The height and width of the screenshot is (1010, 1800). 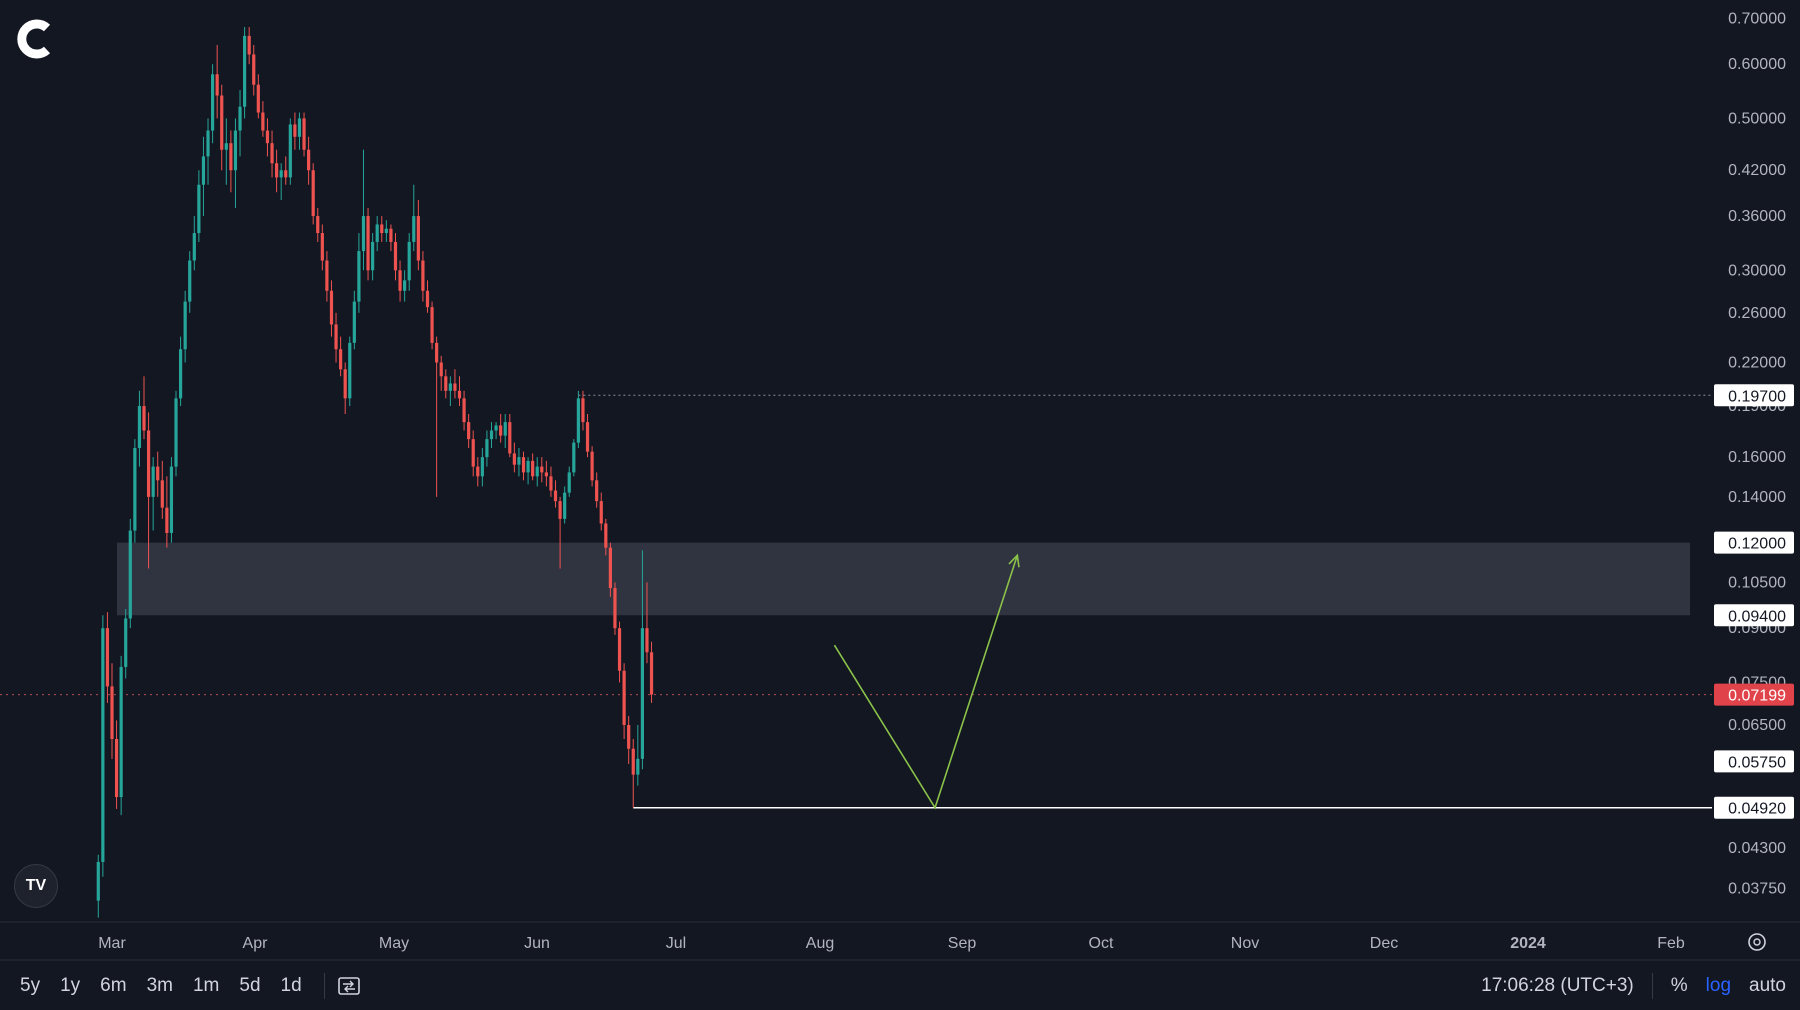 I want to click on y-tick-label: 0.10500, so click(x=1757, y=582).